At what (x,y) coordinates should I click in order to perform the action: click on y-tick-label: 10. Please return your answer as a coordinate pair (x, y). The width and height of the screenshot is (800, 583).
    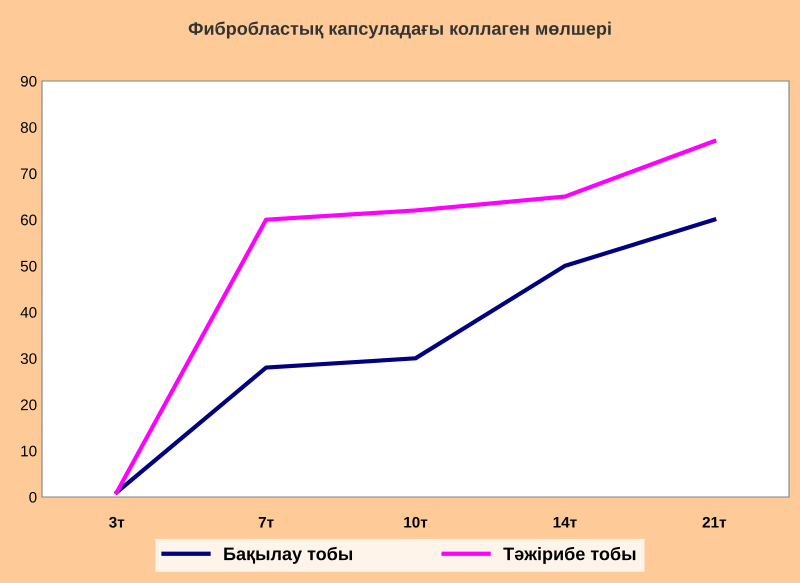
    Looking at the image, I should click on (29, 451).